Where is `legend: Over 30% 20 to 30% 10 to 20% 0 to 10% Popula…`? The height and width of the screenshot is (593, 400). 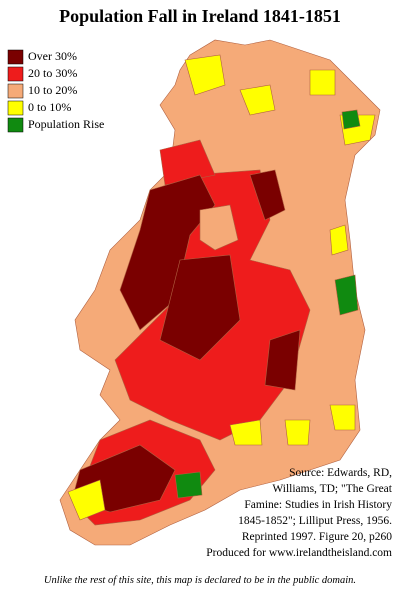 legend: Over 30% 20 to 30% 10 to 20% 0 to 10% Popula… is located at coordinates (55, 91).